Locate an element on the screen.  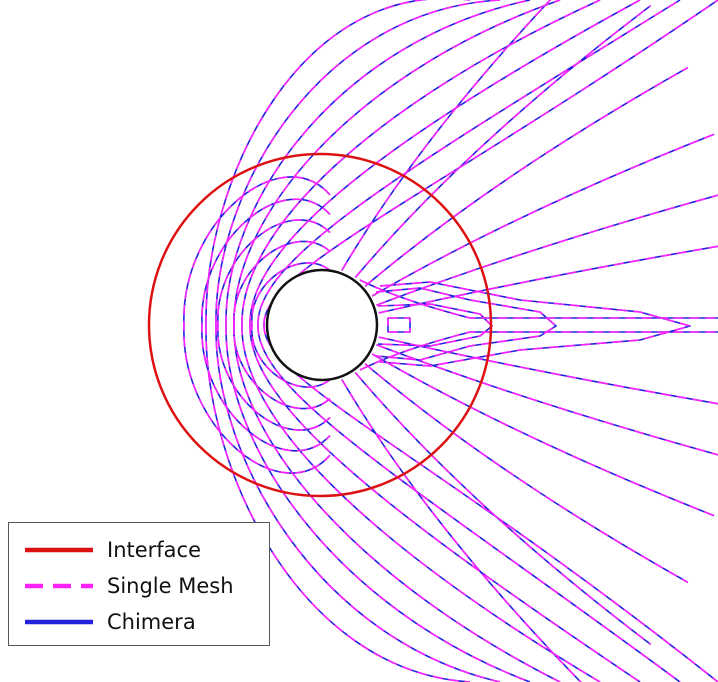
legend: Interface Single Mesh Chimera is located at coordinates (139, 584).